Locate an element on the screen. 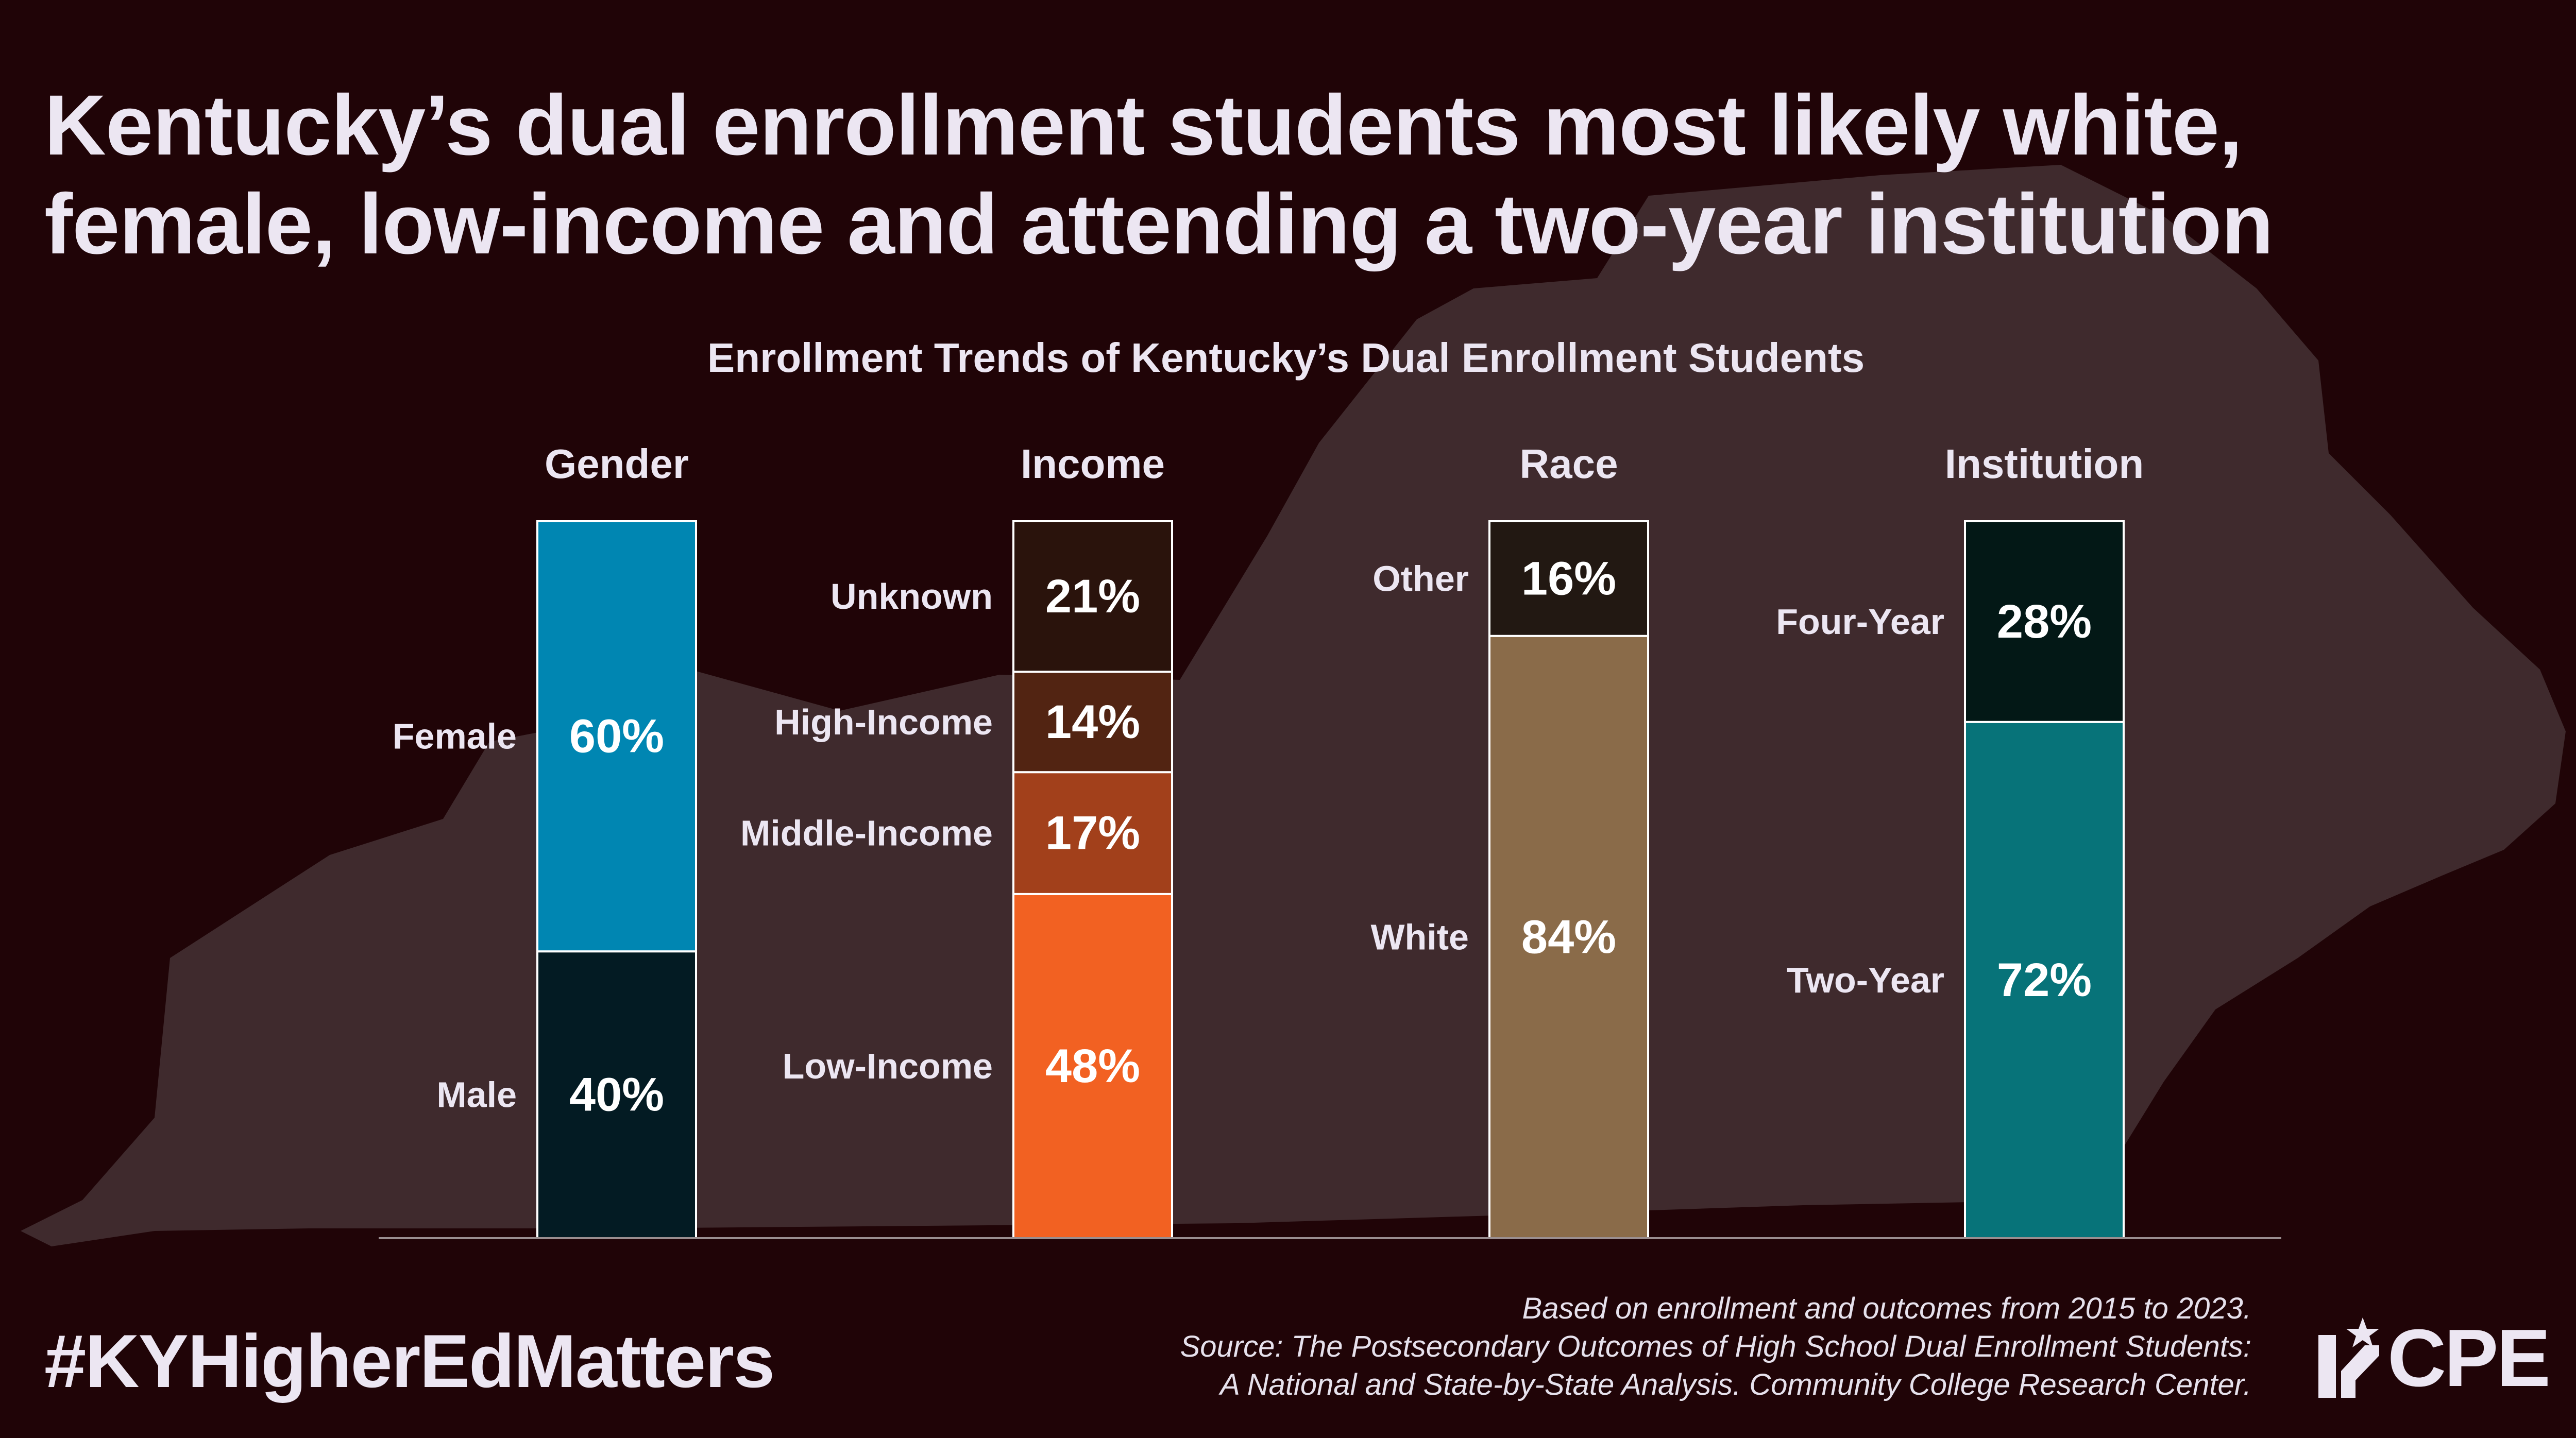  bar-segment-income-low-income is located at coordinates (1092, 1066).